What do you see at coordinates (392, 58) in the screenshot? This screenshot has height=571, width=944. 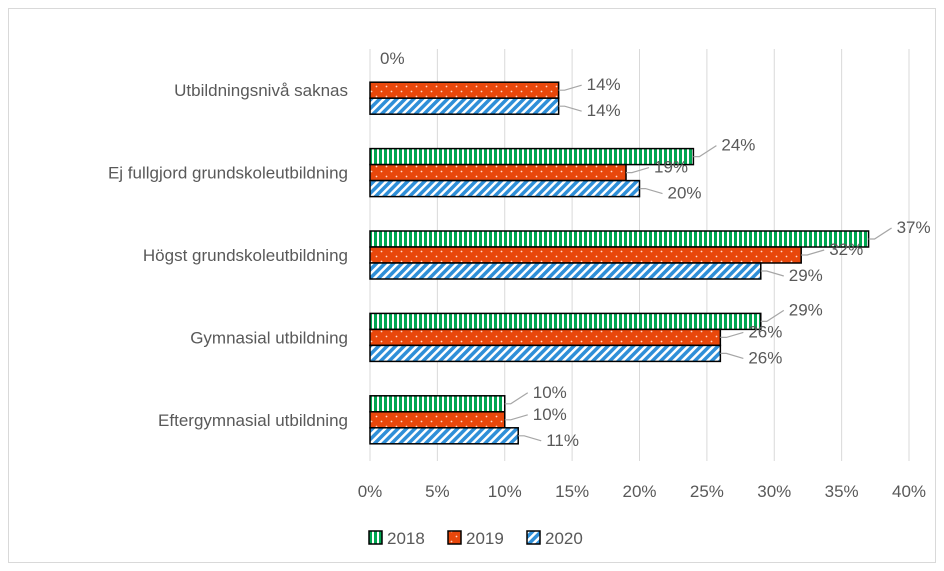 I see `data-label: 0%` at bounding box center [392, 58].